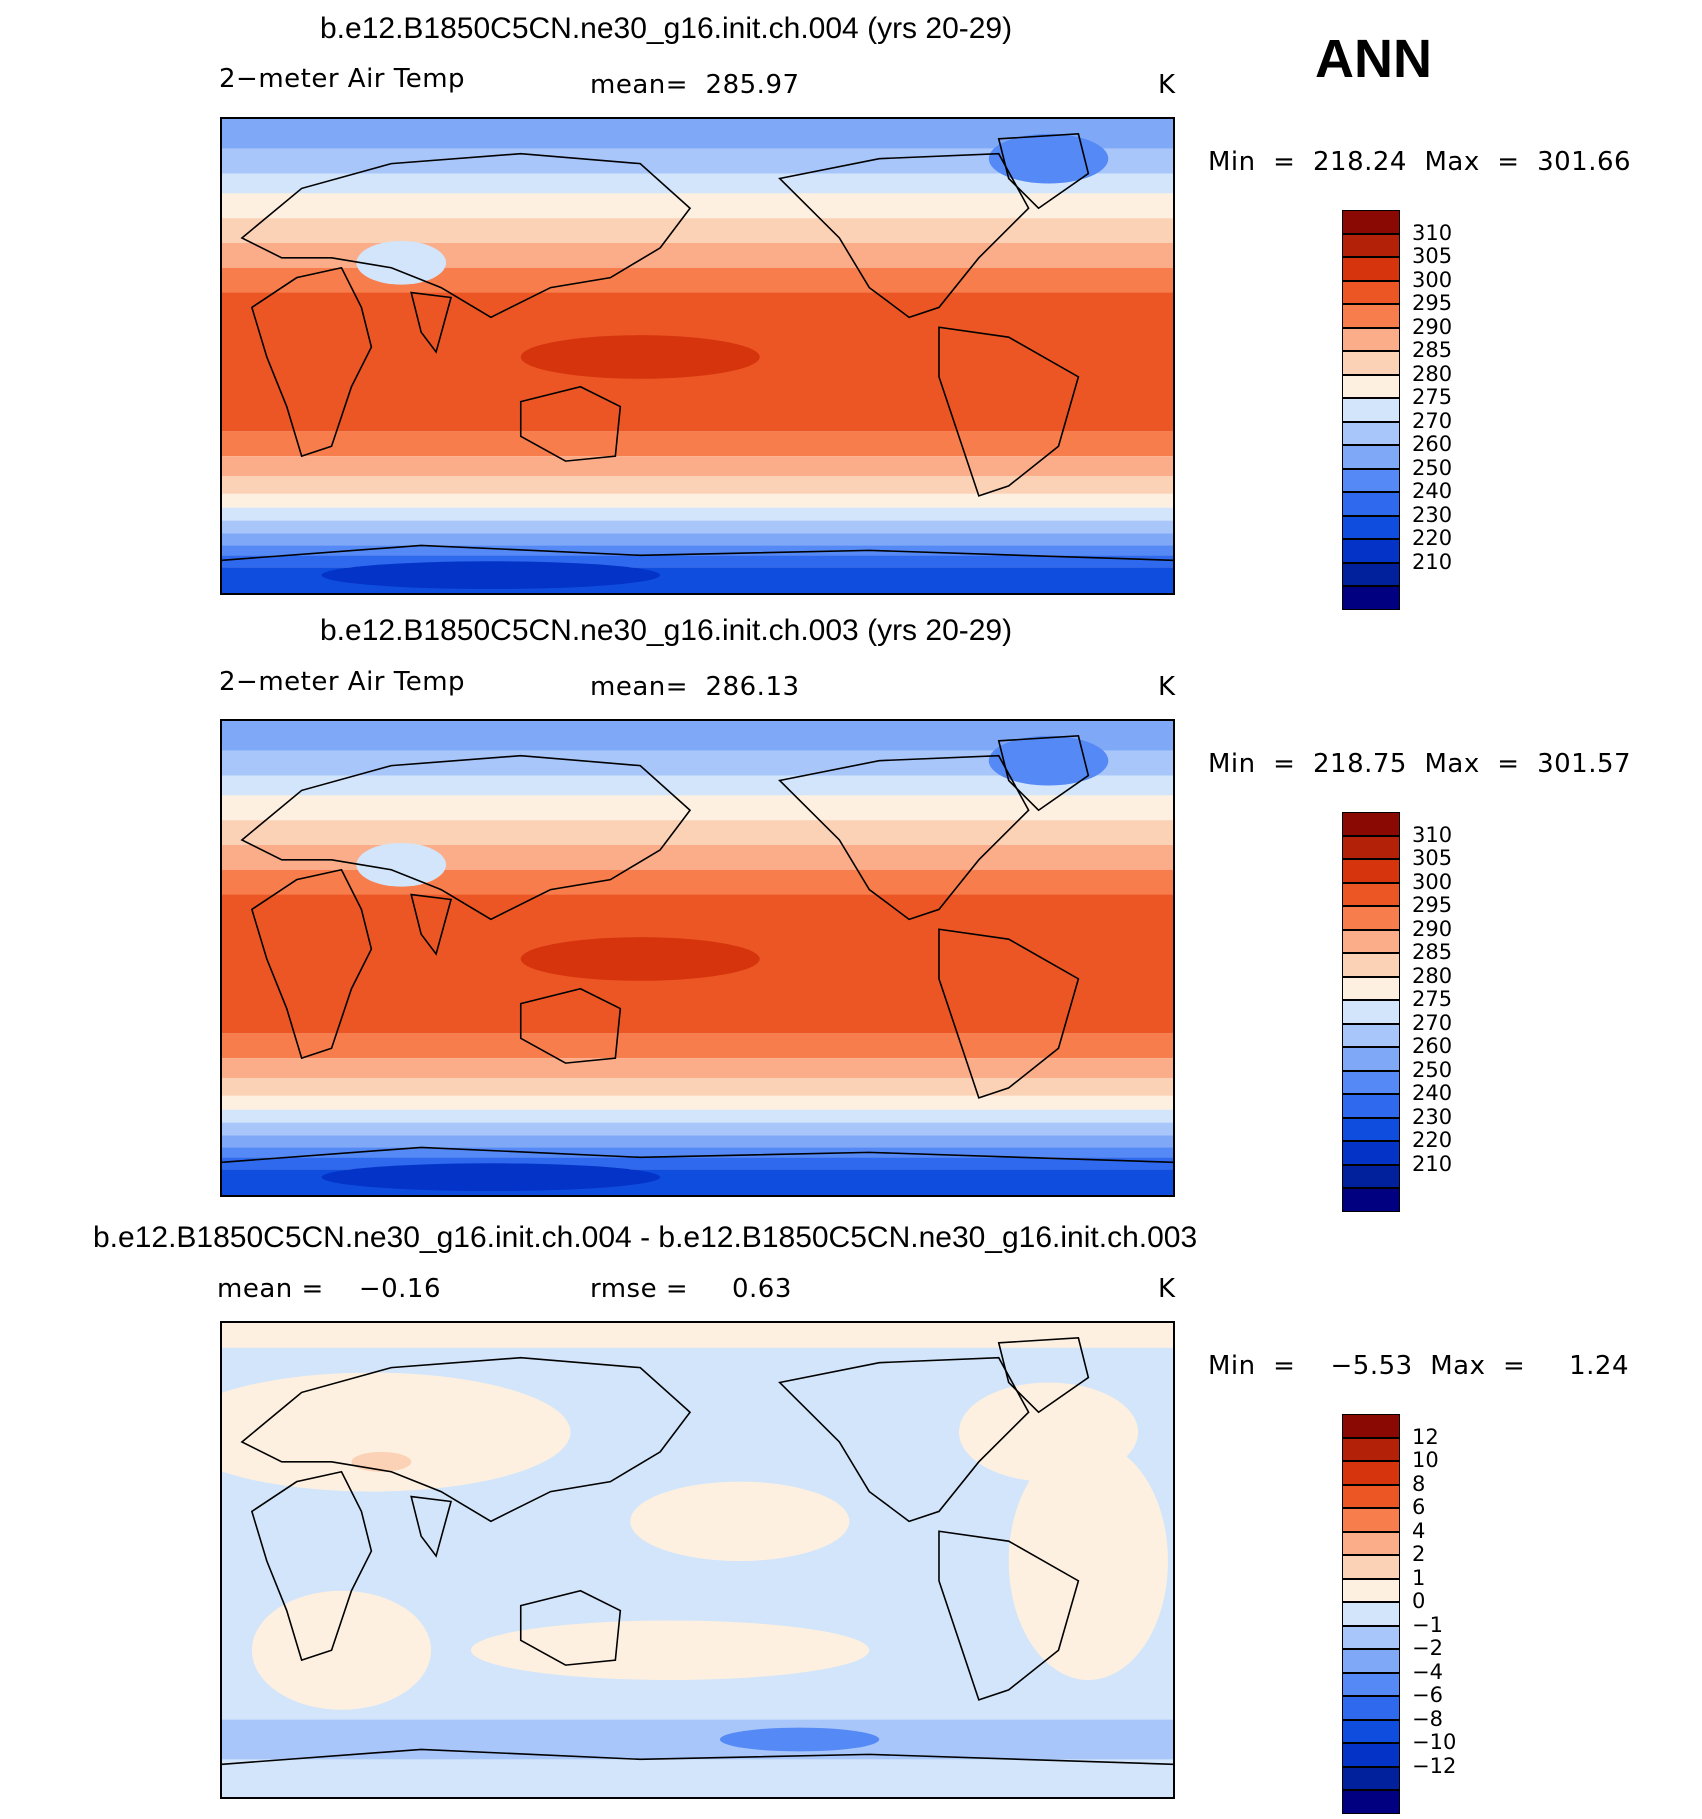 This screenshot has width=1702, height=1819. Describe the element at coordinates (1427, 1624) in the screenshot. I see `legend-tick-label: −1` at that location.